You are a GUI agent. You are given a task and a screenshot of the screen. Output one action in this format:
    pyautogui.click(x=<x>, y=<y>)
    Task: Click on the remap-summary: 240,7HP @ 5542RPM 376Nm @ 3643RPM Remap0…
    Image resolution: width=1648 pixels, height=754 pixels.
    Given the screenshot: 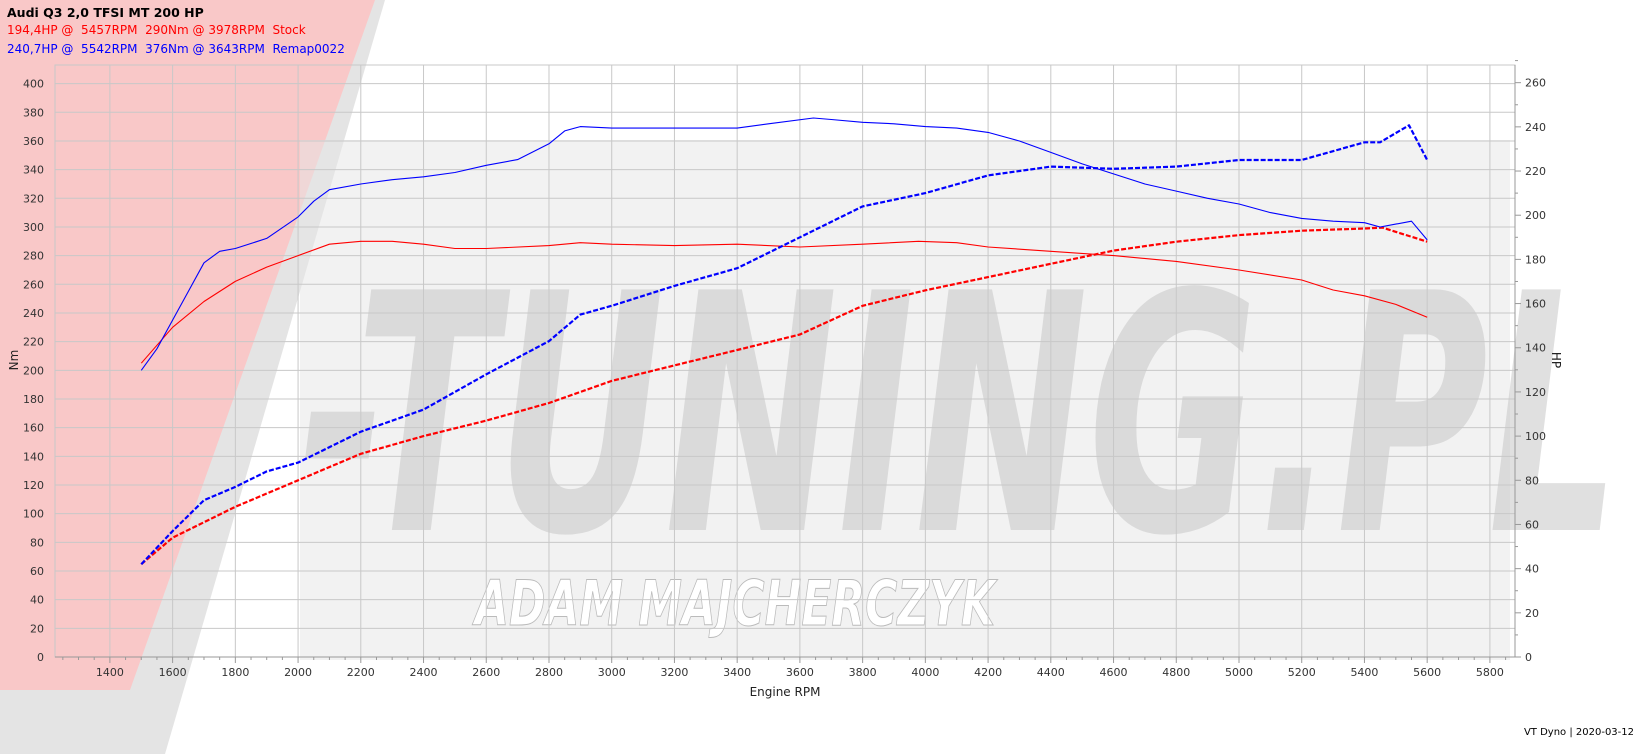 What is the action you would take?
    pyautogui.click(x=176, y=49)
    